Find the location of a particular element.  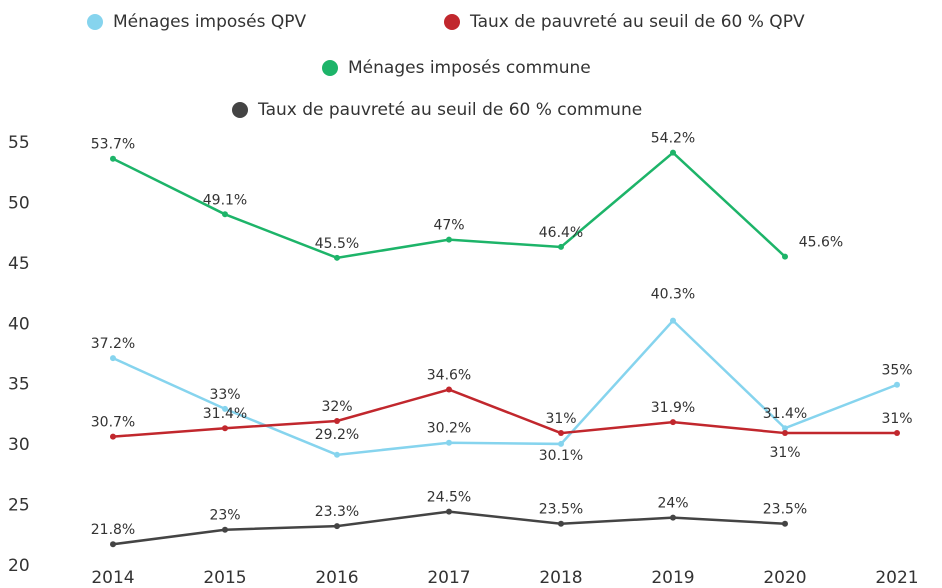

y-tick-label: 55 is located at coordinates (19, 143).